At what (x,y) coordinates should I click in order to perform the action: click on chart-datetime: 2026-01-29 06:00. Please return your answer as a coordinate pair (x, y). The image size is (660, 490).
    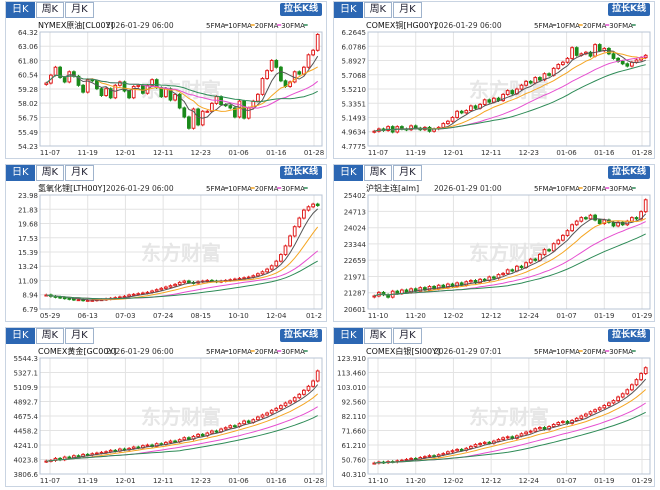
    Looking at the image, I should click on (140, 351).